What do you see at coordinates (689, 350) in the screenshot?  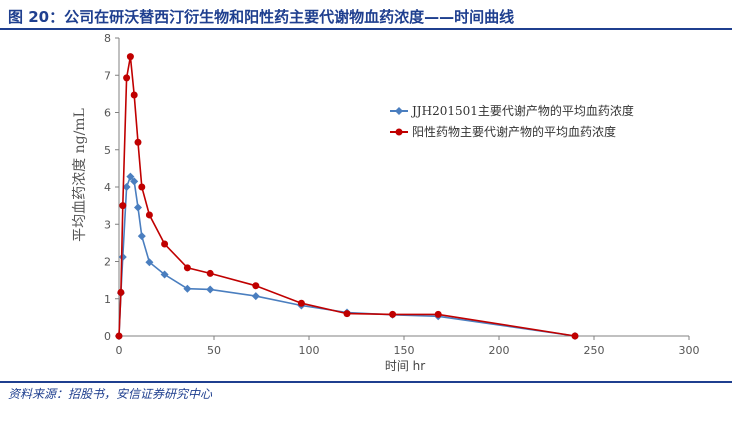 I see `x-tick-label: 300` at bounding box center [689, 350].